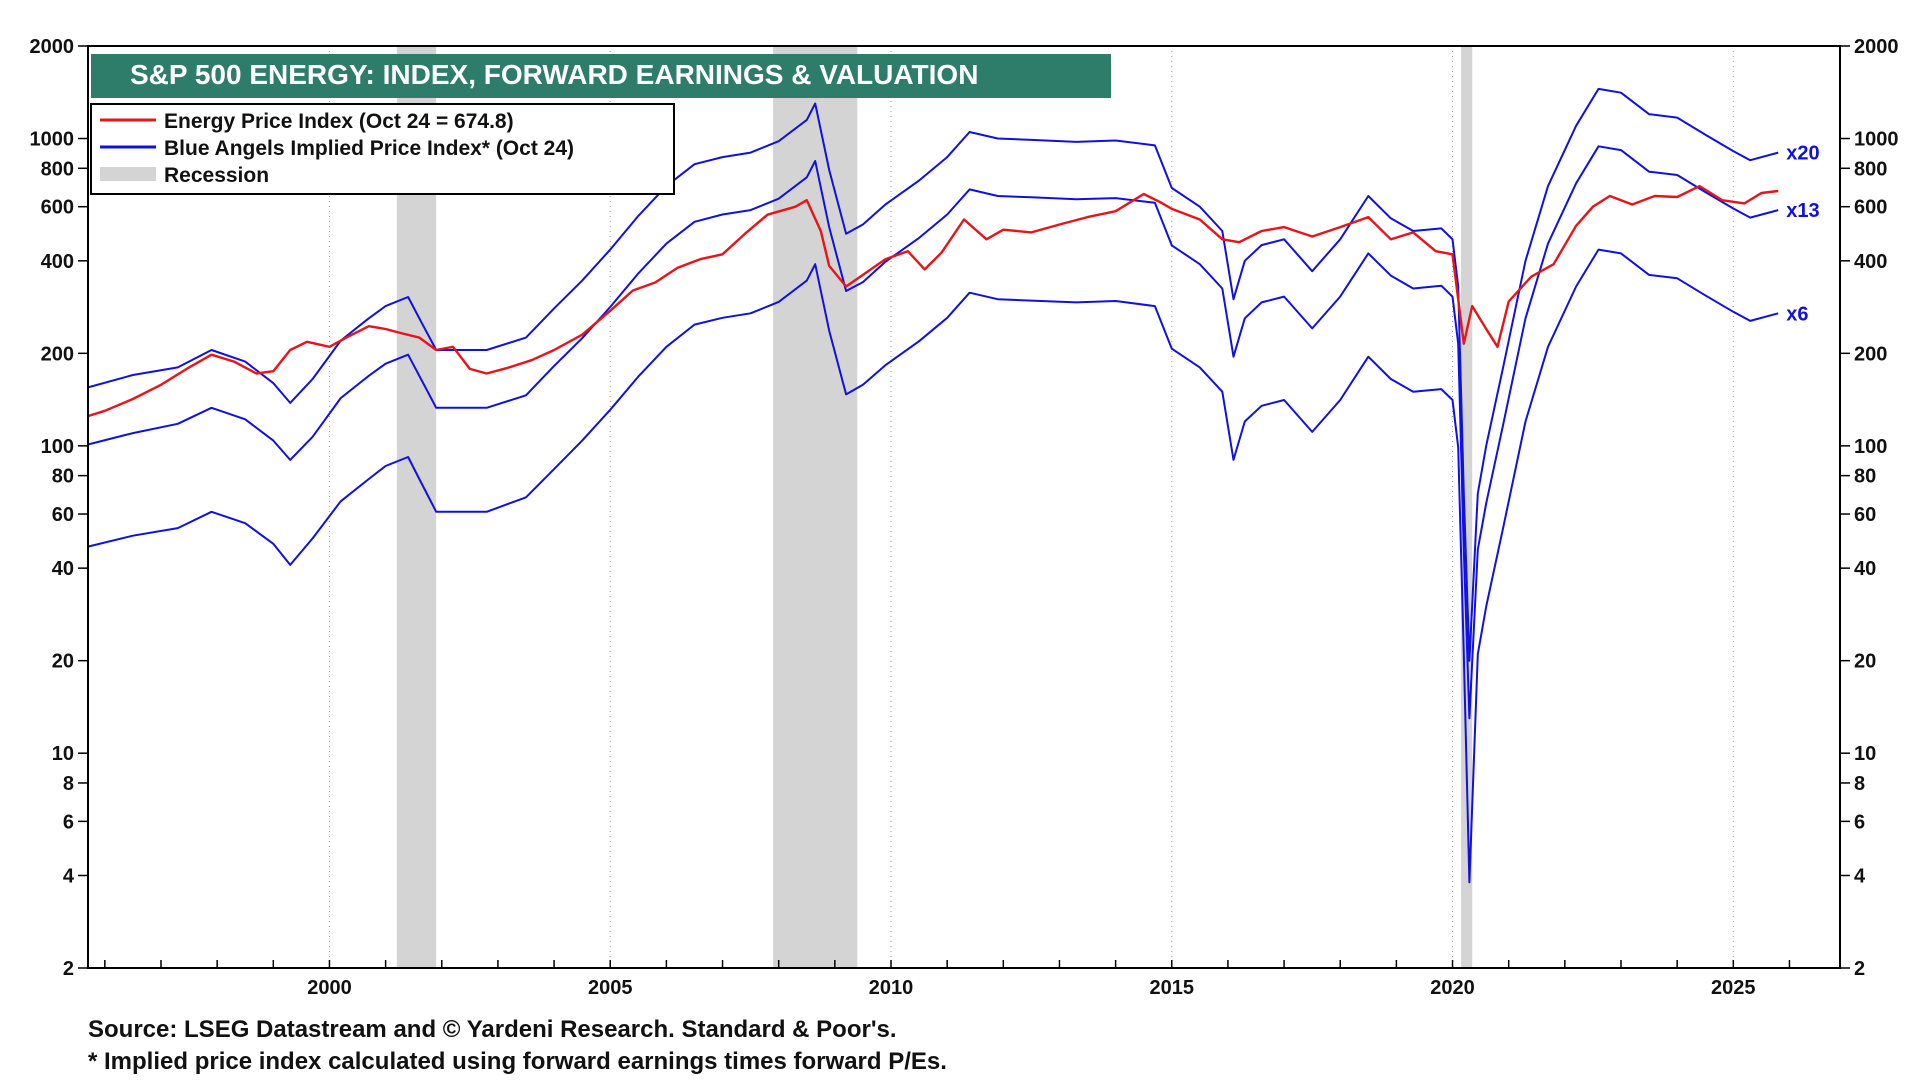 Image resolution: width=1920 pixels, height=1080 pixels. I want to click on left-y-axis: 2 4 6 8 10 20 40 60 80 100 200 400 600 800 1000 2000, so click(59, 508).